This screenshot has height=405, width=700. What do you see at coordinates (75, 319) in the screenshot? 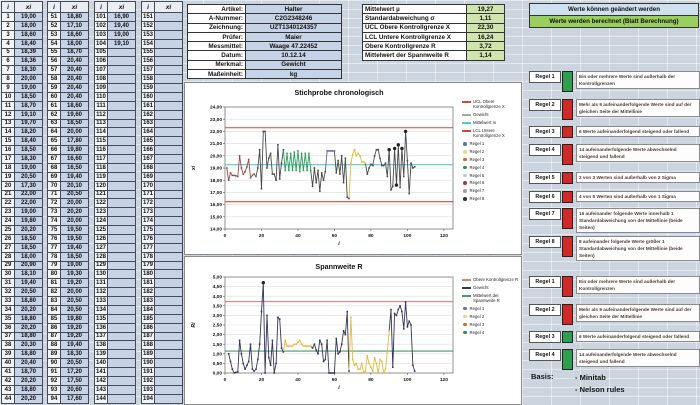
I see `sample-value-cell: 19,80` at bounding box center [75, 319].